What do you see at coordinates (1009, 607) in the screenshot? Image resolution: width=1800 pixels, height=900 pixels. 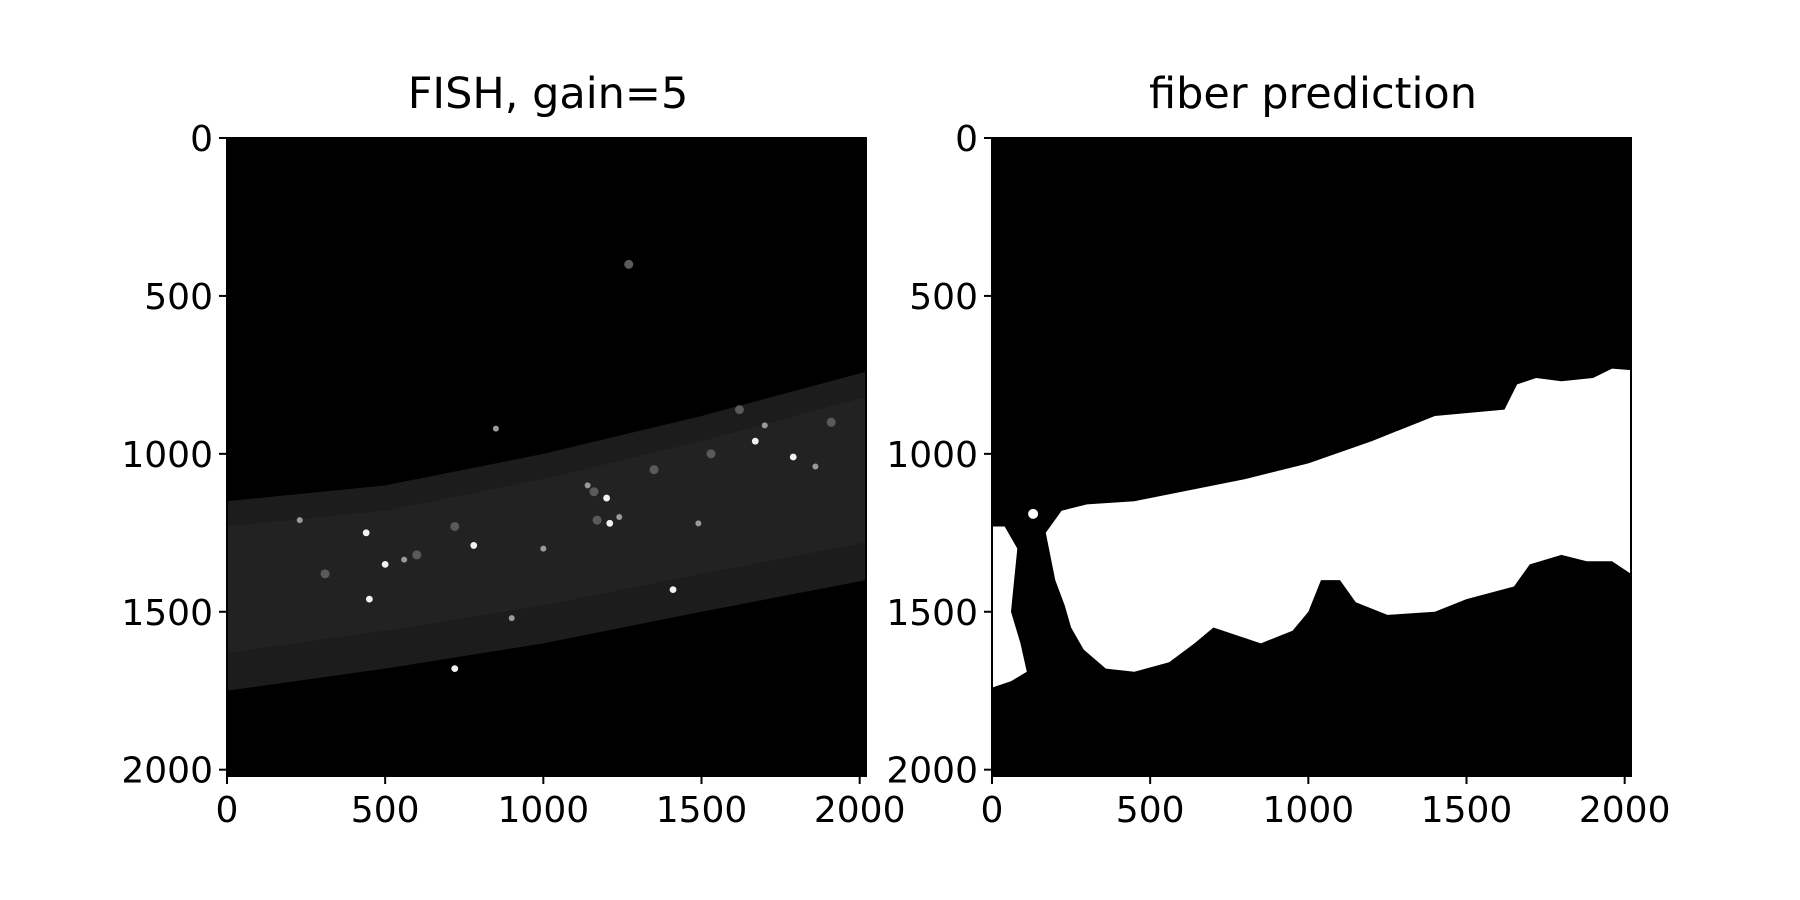 I see `fiber-mask-left` at bounding box center [1009, 607].